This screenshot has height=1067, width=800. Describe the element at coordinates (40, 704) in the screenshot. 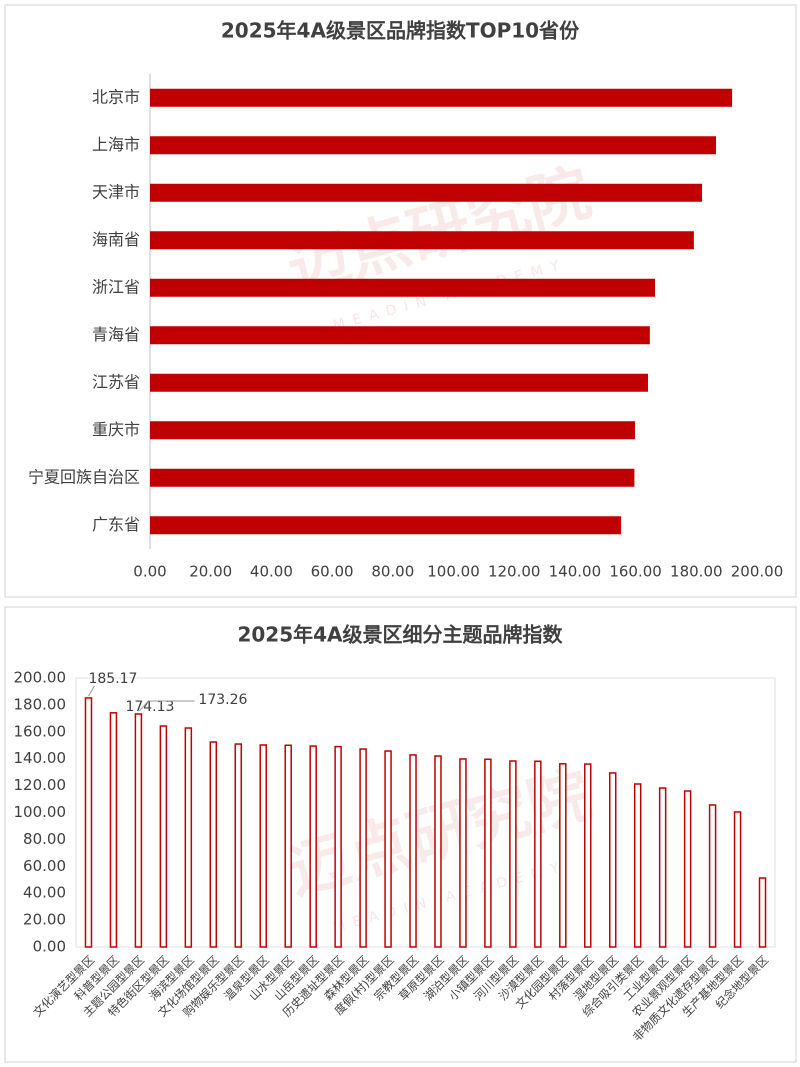

I see `y-tick-label: 180.00` at that location.